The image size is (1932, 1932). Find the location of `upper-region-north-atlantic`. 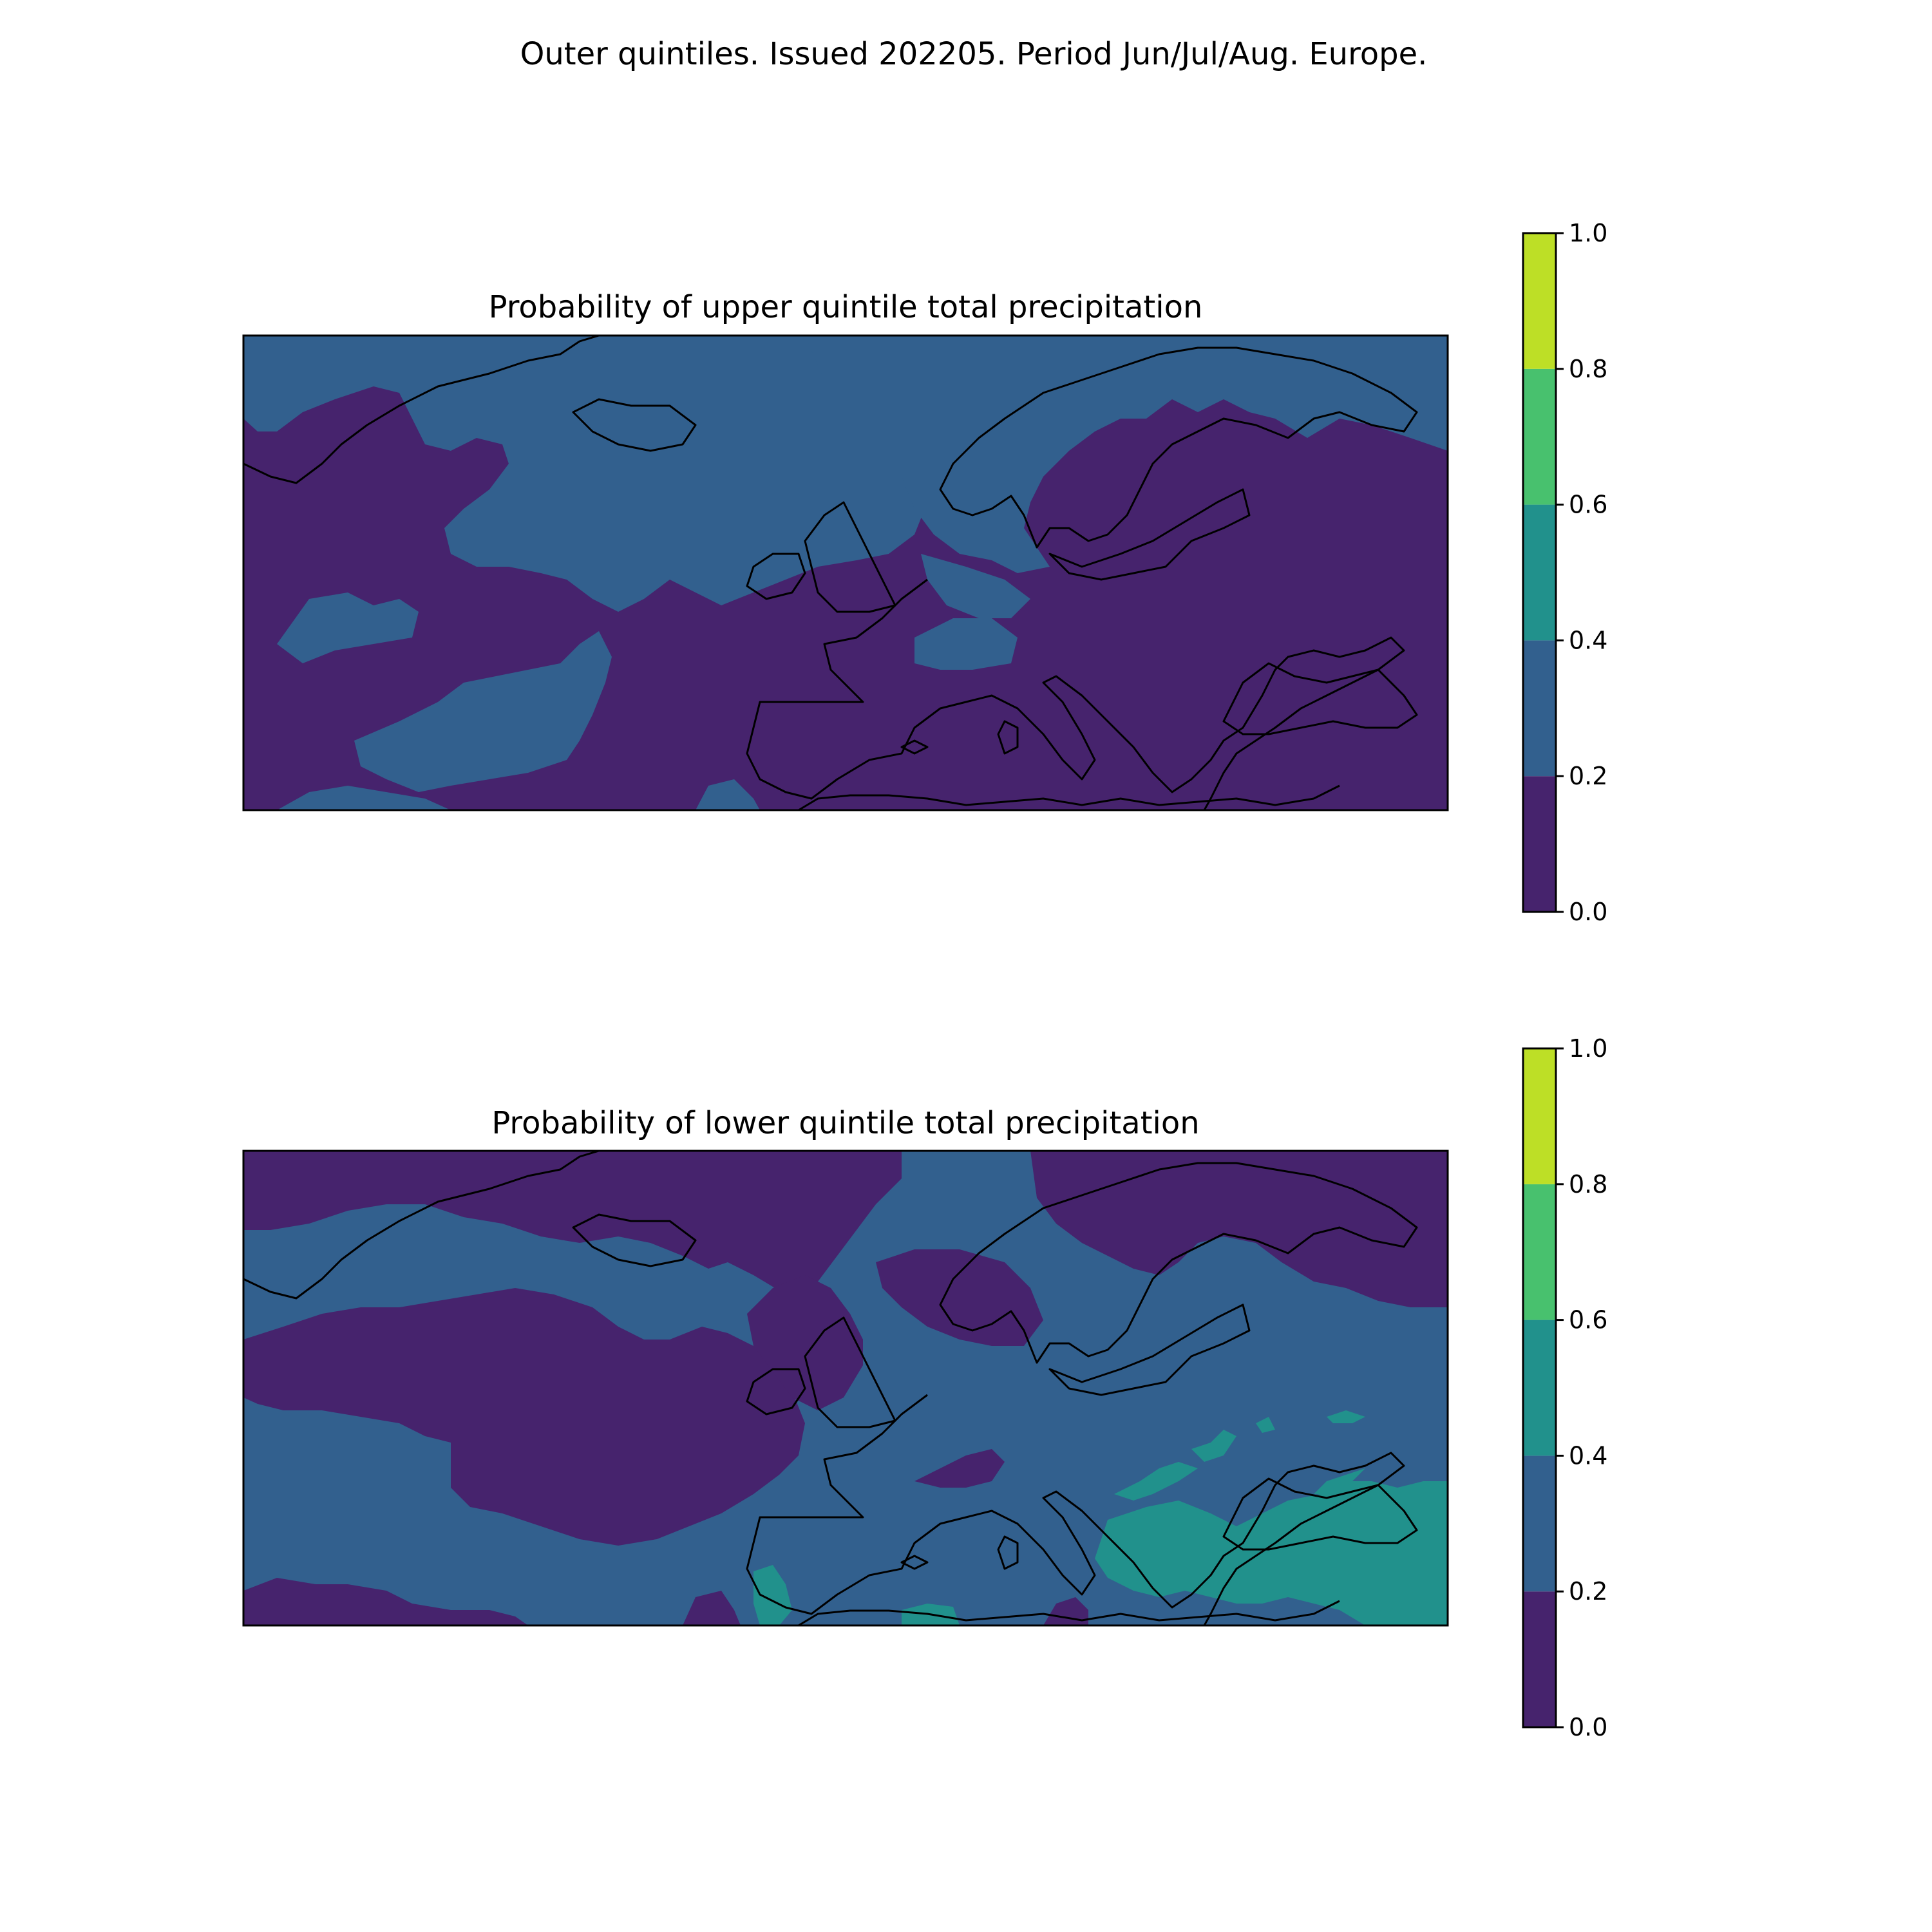

upper-region-north-atlantic is located at coordinates (585, 474).